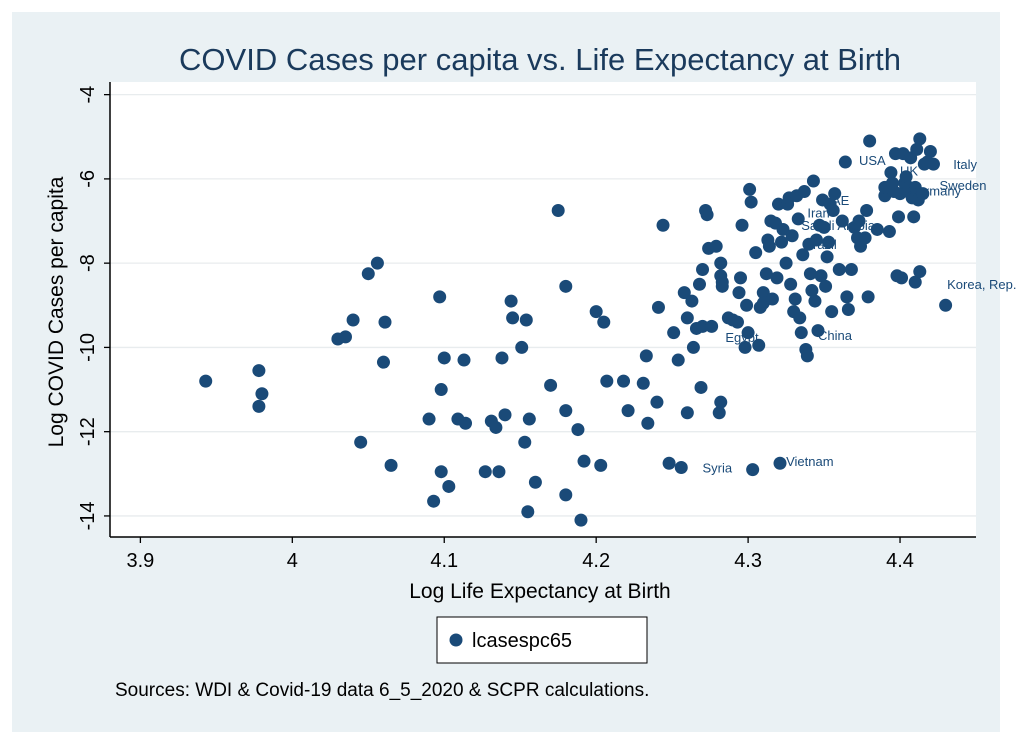  I want to click on point-annotation: Syria, so click(718, 467).